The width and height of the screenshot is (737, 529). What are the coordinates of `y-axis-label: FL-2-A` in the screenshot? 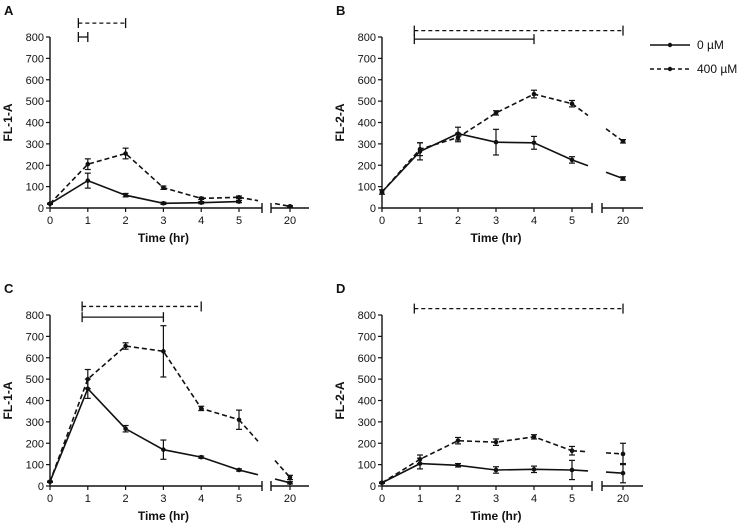 It's located at (340, 400).